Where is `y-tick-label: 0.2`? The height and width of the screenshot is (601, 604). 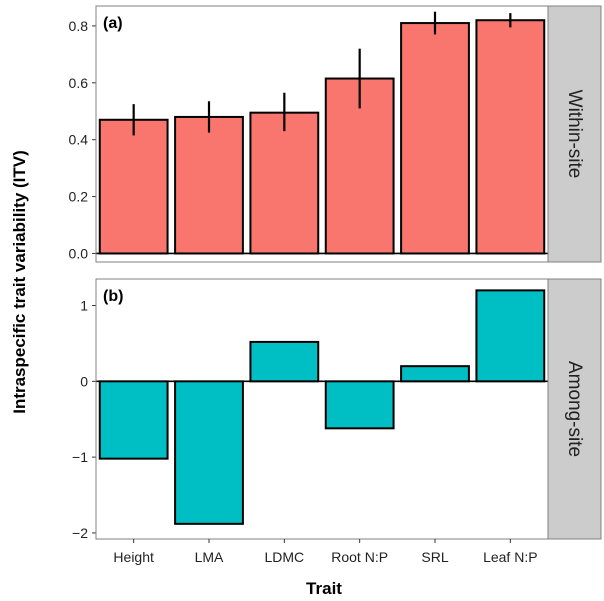 y-tick-label: 0.2 is located at coordinates (79, 197).